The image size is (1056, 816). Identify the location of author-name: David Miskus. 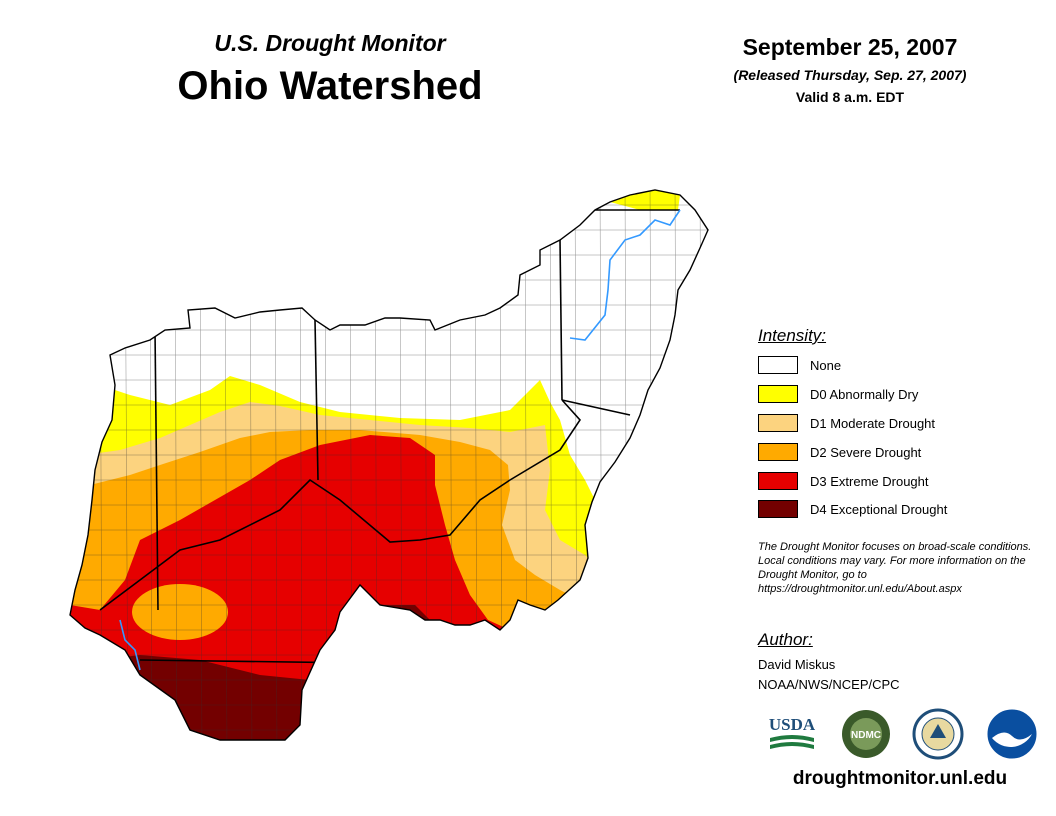
(797, 664).